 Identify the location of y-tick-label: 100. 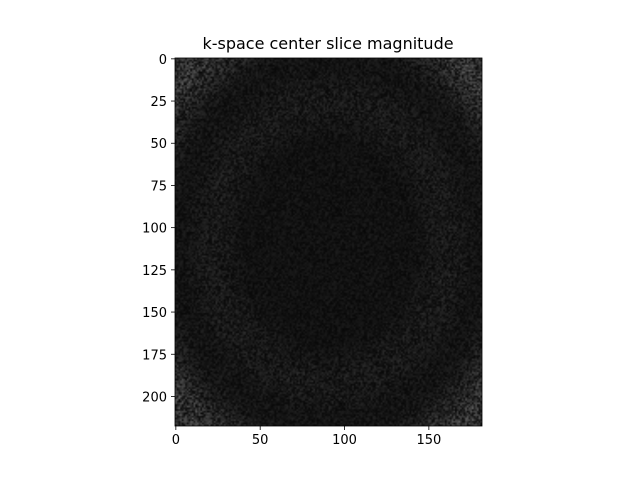
(154, 229).